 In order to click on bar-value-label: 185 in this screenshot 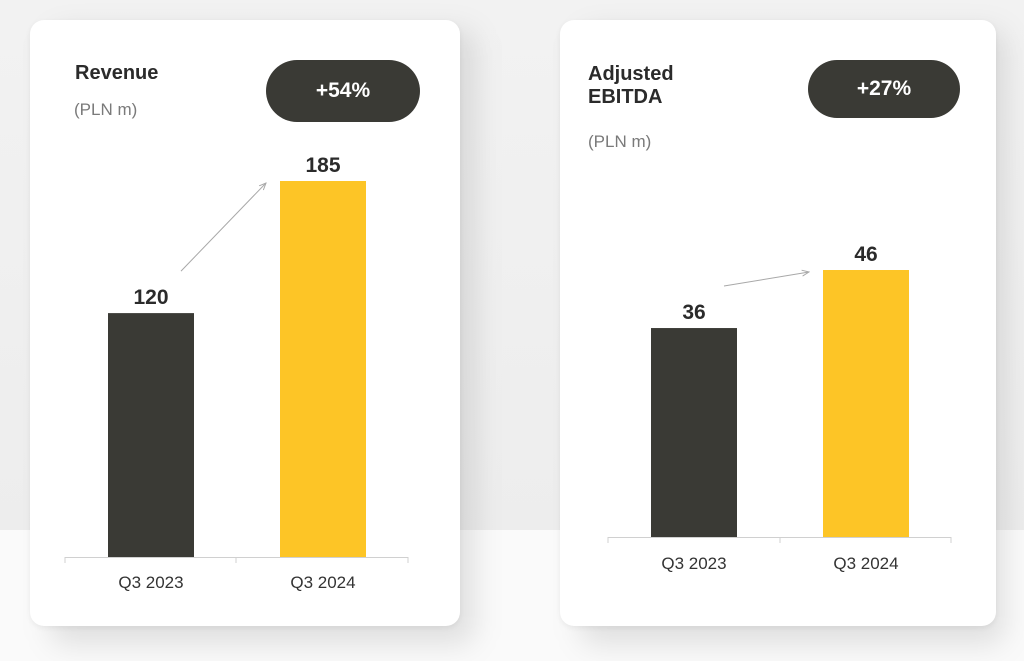, I will do `click(322, 165)`.